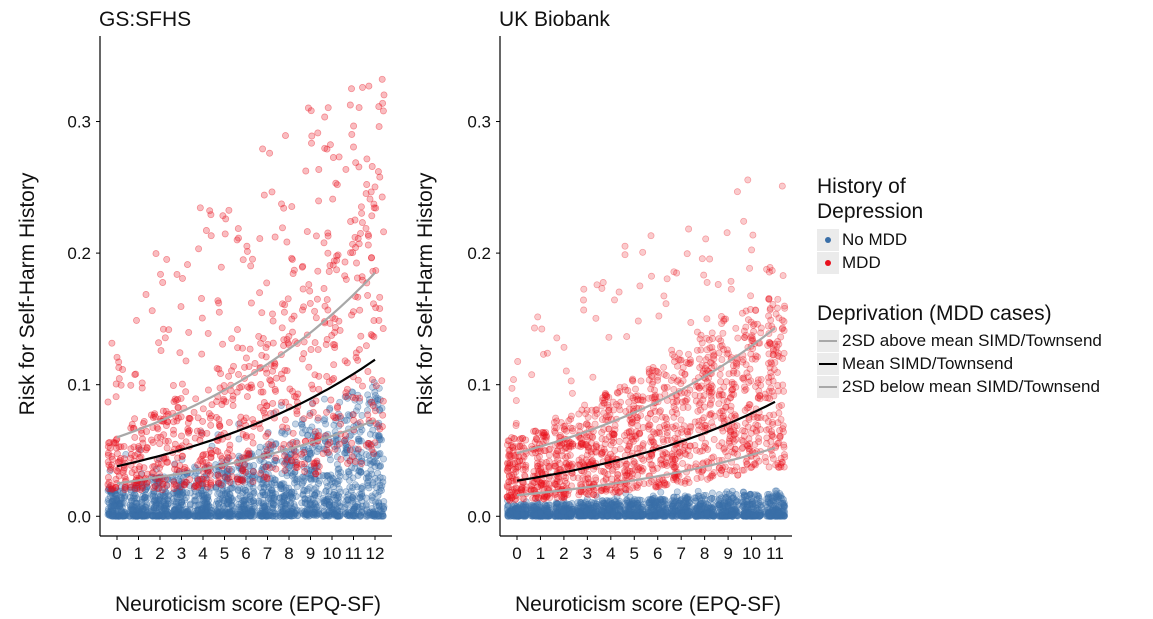 This screenshot has width=1153, height=619. Describe the element at coordinates (680, 553) in the screenshot. I see `x-tick-label: 7` at that location.